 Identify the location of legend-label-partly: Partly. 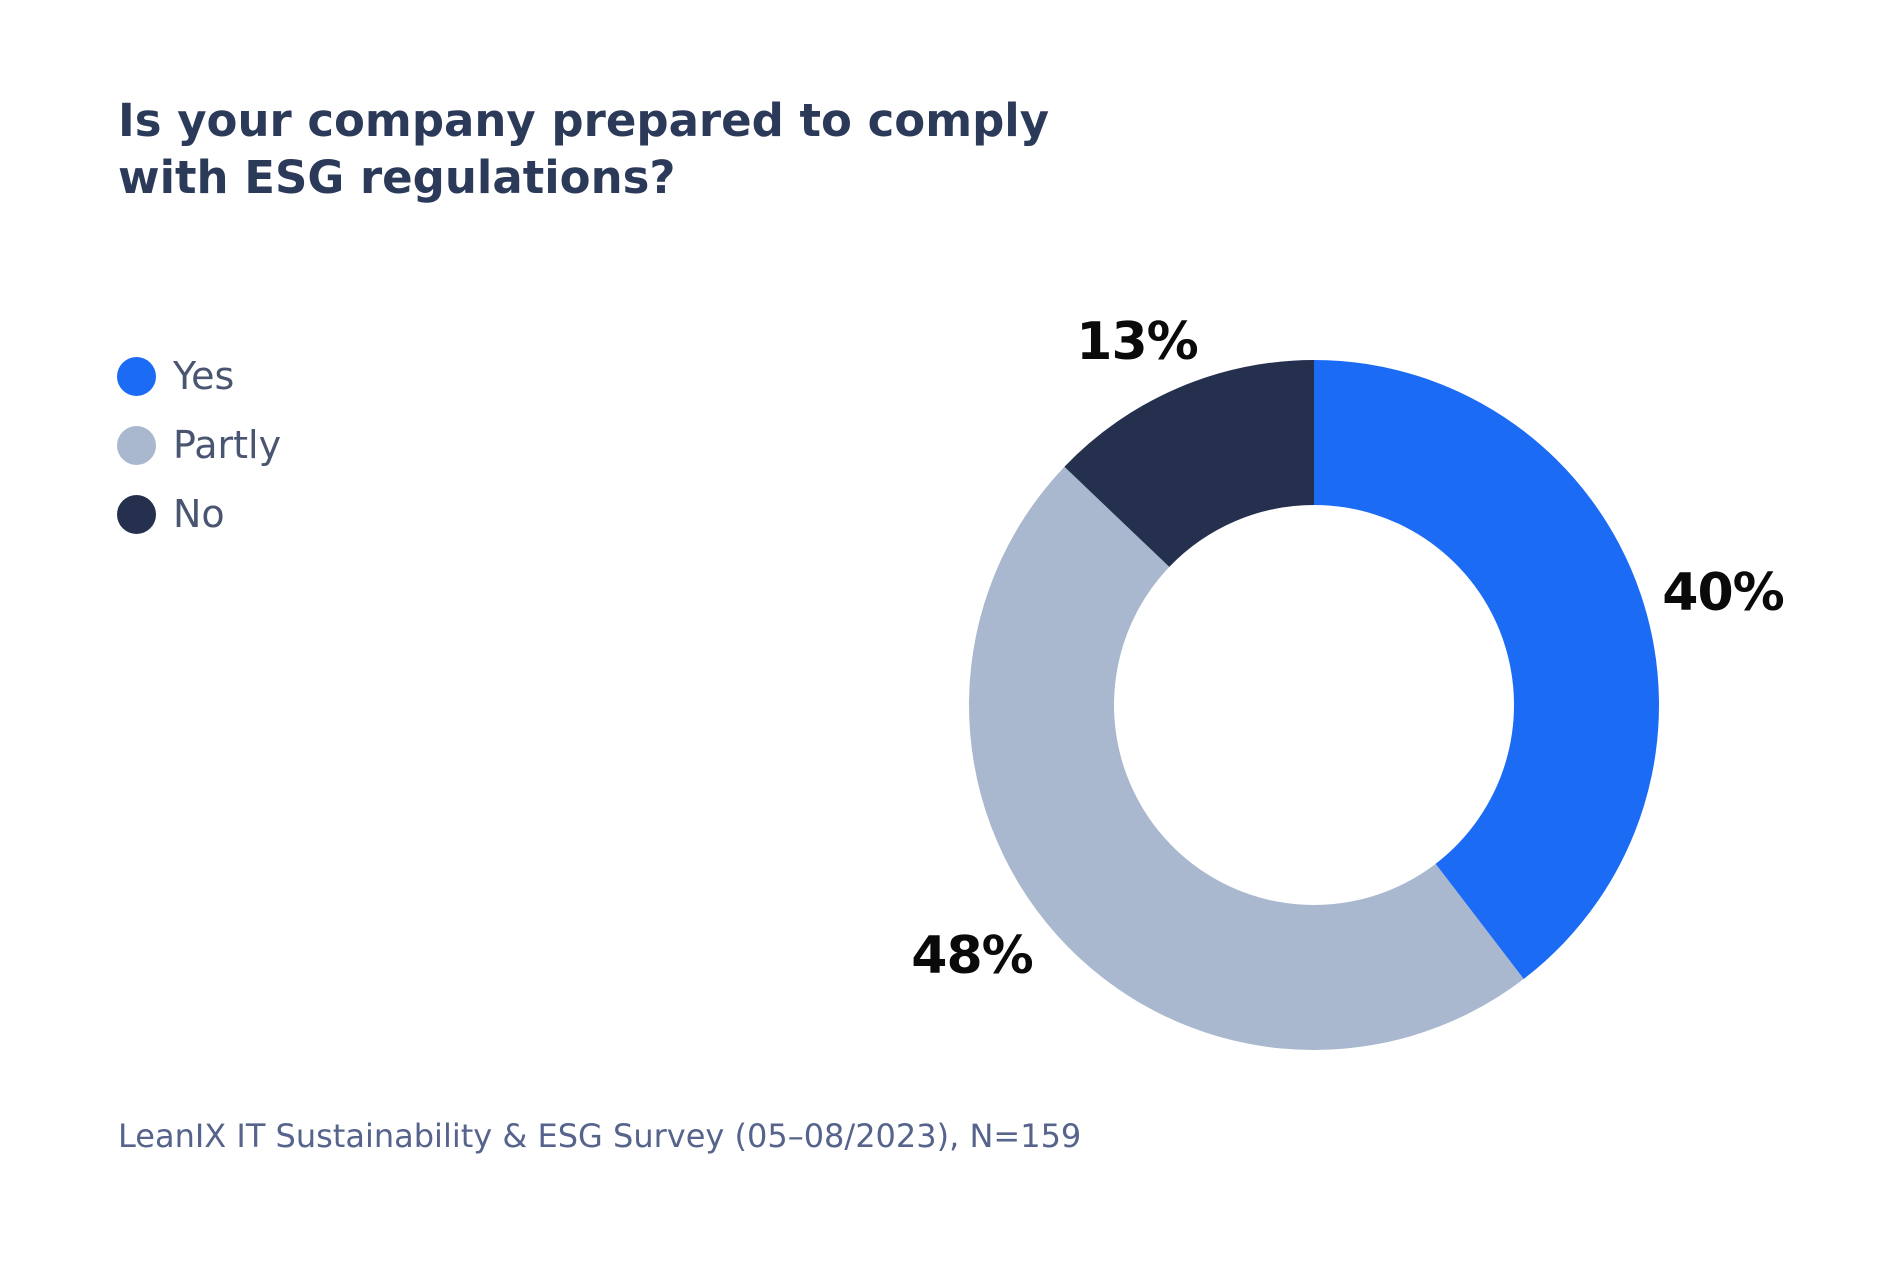
(227, 445).